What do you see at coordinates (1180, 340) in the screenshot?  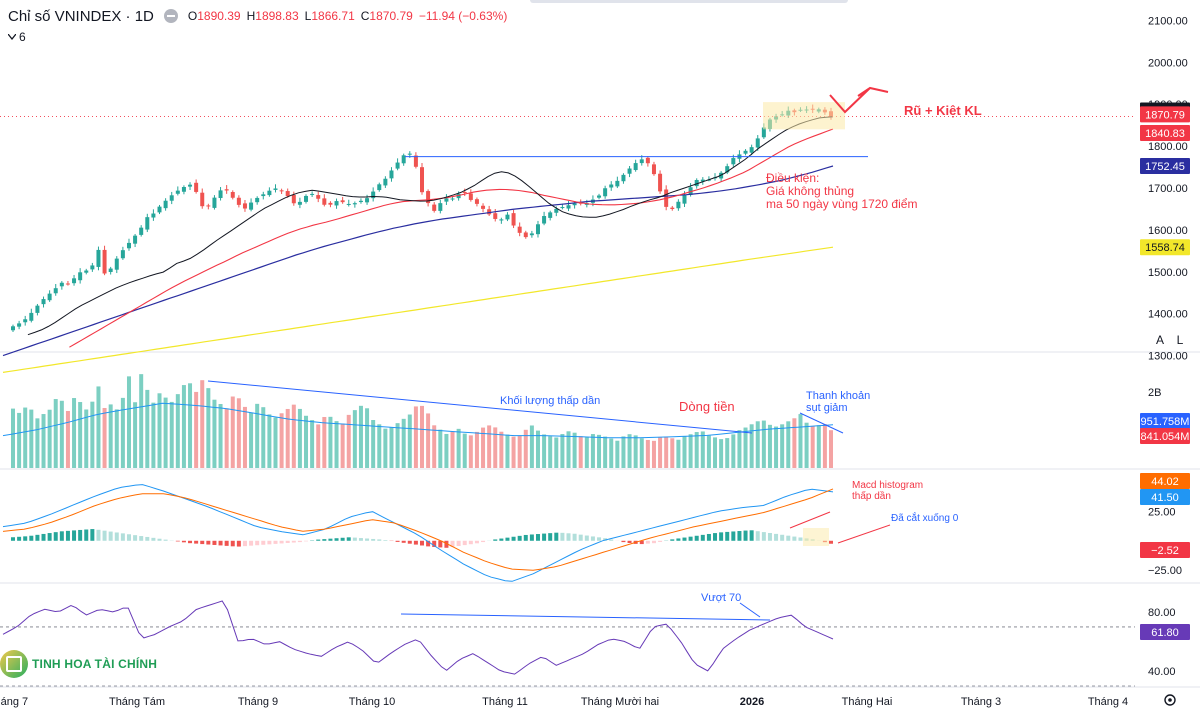 I see `log-scale-button: L` at bounding box center [1180, 340].